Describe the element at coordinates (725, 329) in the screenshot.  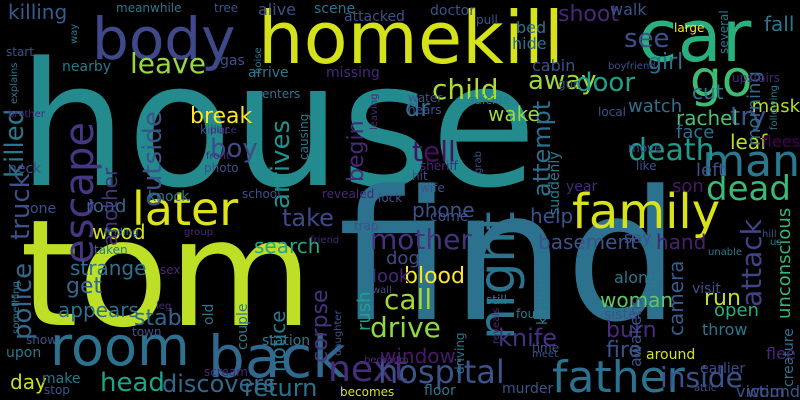
I see `word-throw: throw` at that location.